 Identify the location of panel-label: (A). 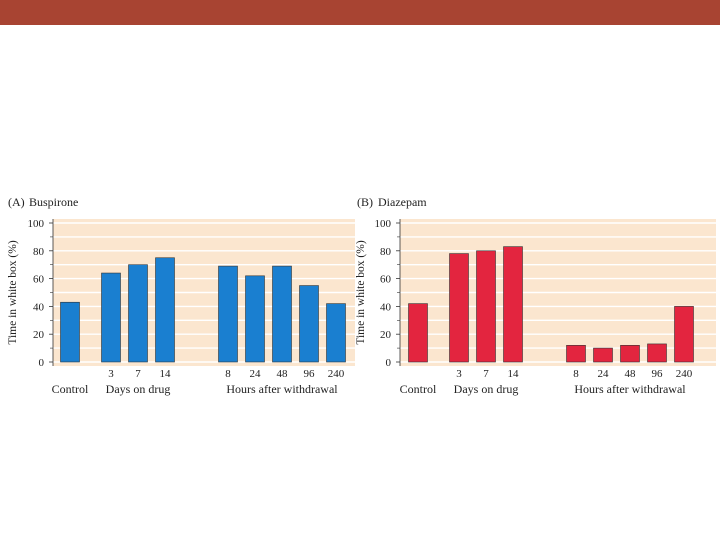
(16, 202).